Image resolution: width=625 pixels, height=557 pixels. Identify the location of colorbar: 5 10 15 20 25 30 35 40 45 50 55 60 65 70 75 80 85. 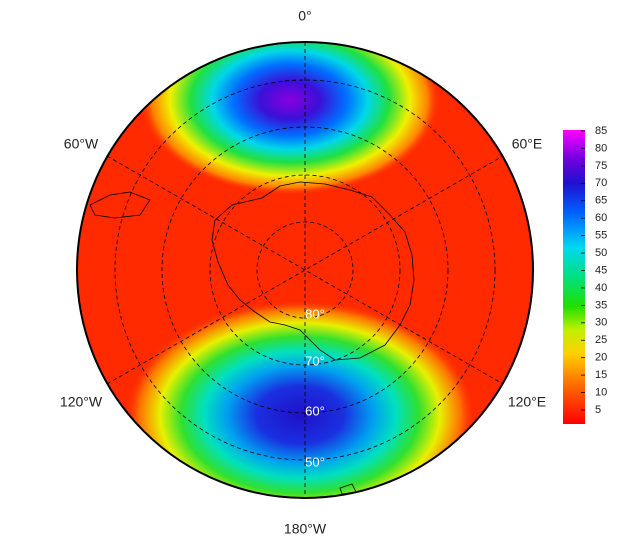
(585, 274).